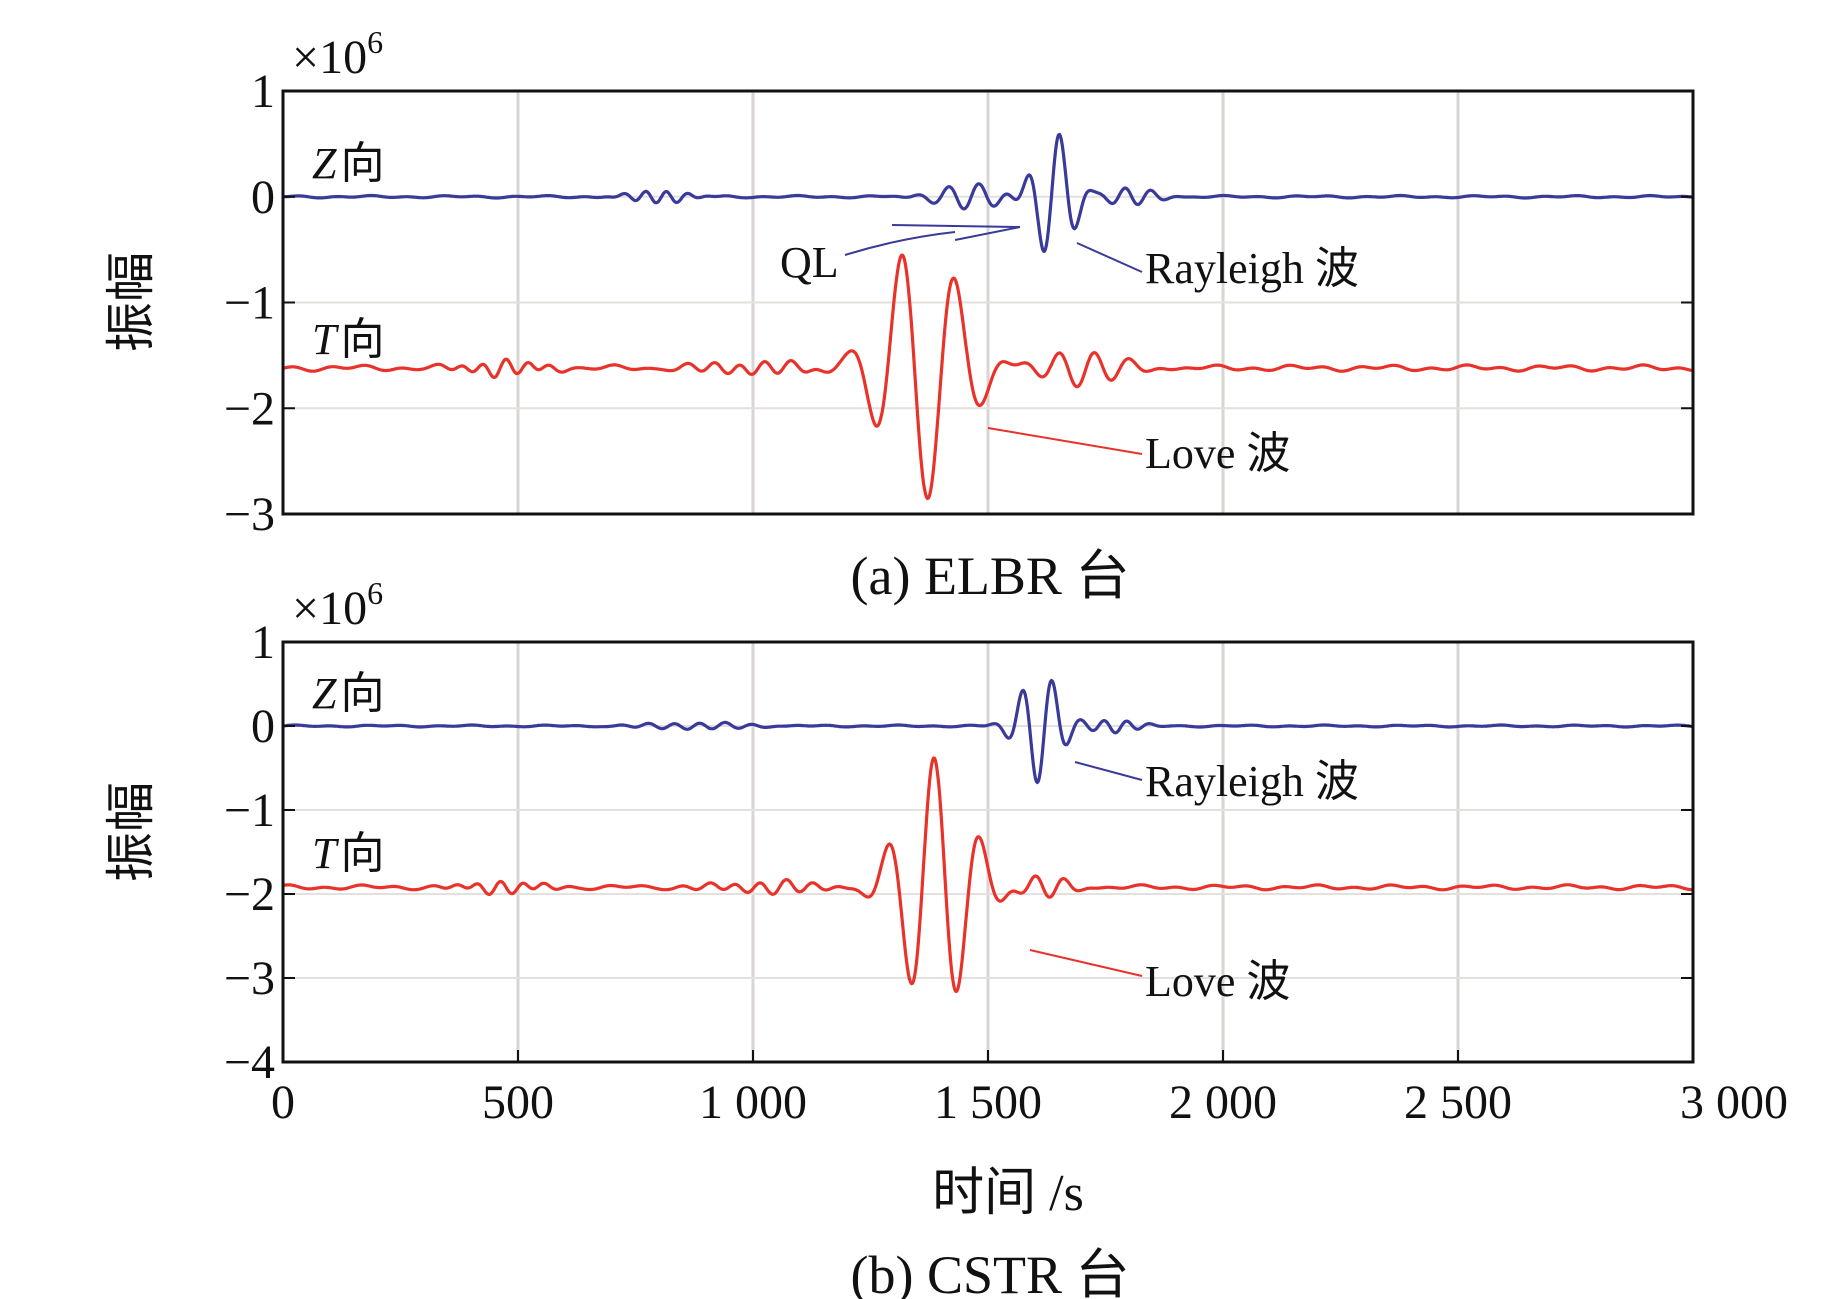 Image resolution: width=1843 pixels, height=1299 pixels. What do you see at coordinates (900, 243) in the screenshot?
I see `ql-leader-line` at bounding box center [900, 243].